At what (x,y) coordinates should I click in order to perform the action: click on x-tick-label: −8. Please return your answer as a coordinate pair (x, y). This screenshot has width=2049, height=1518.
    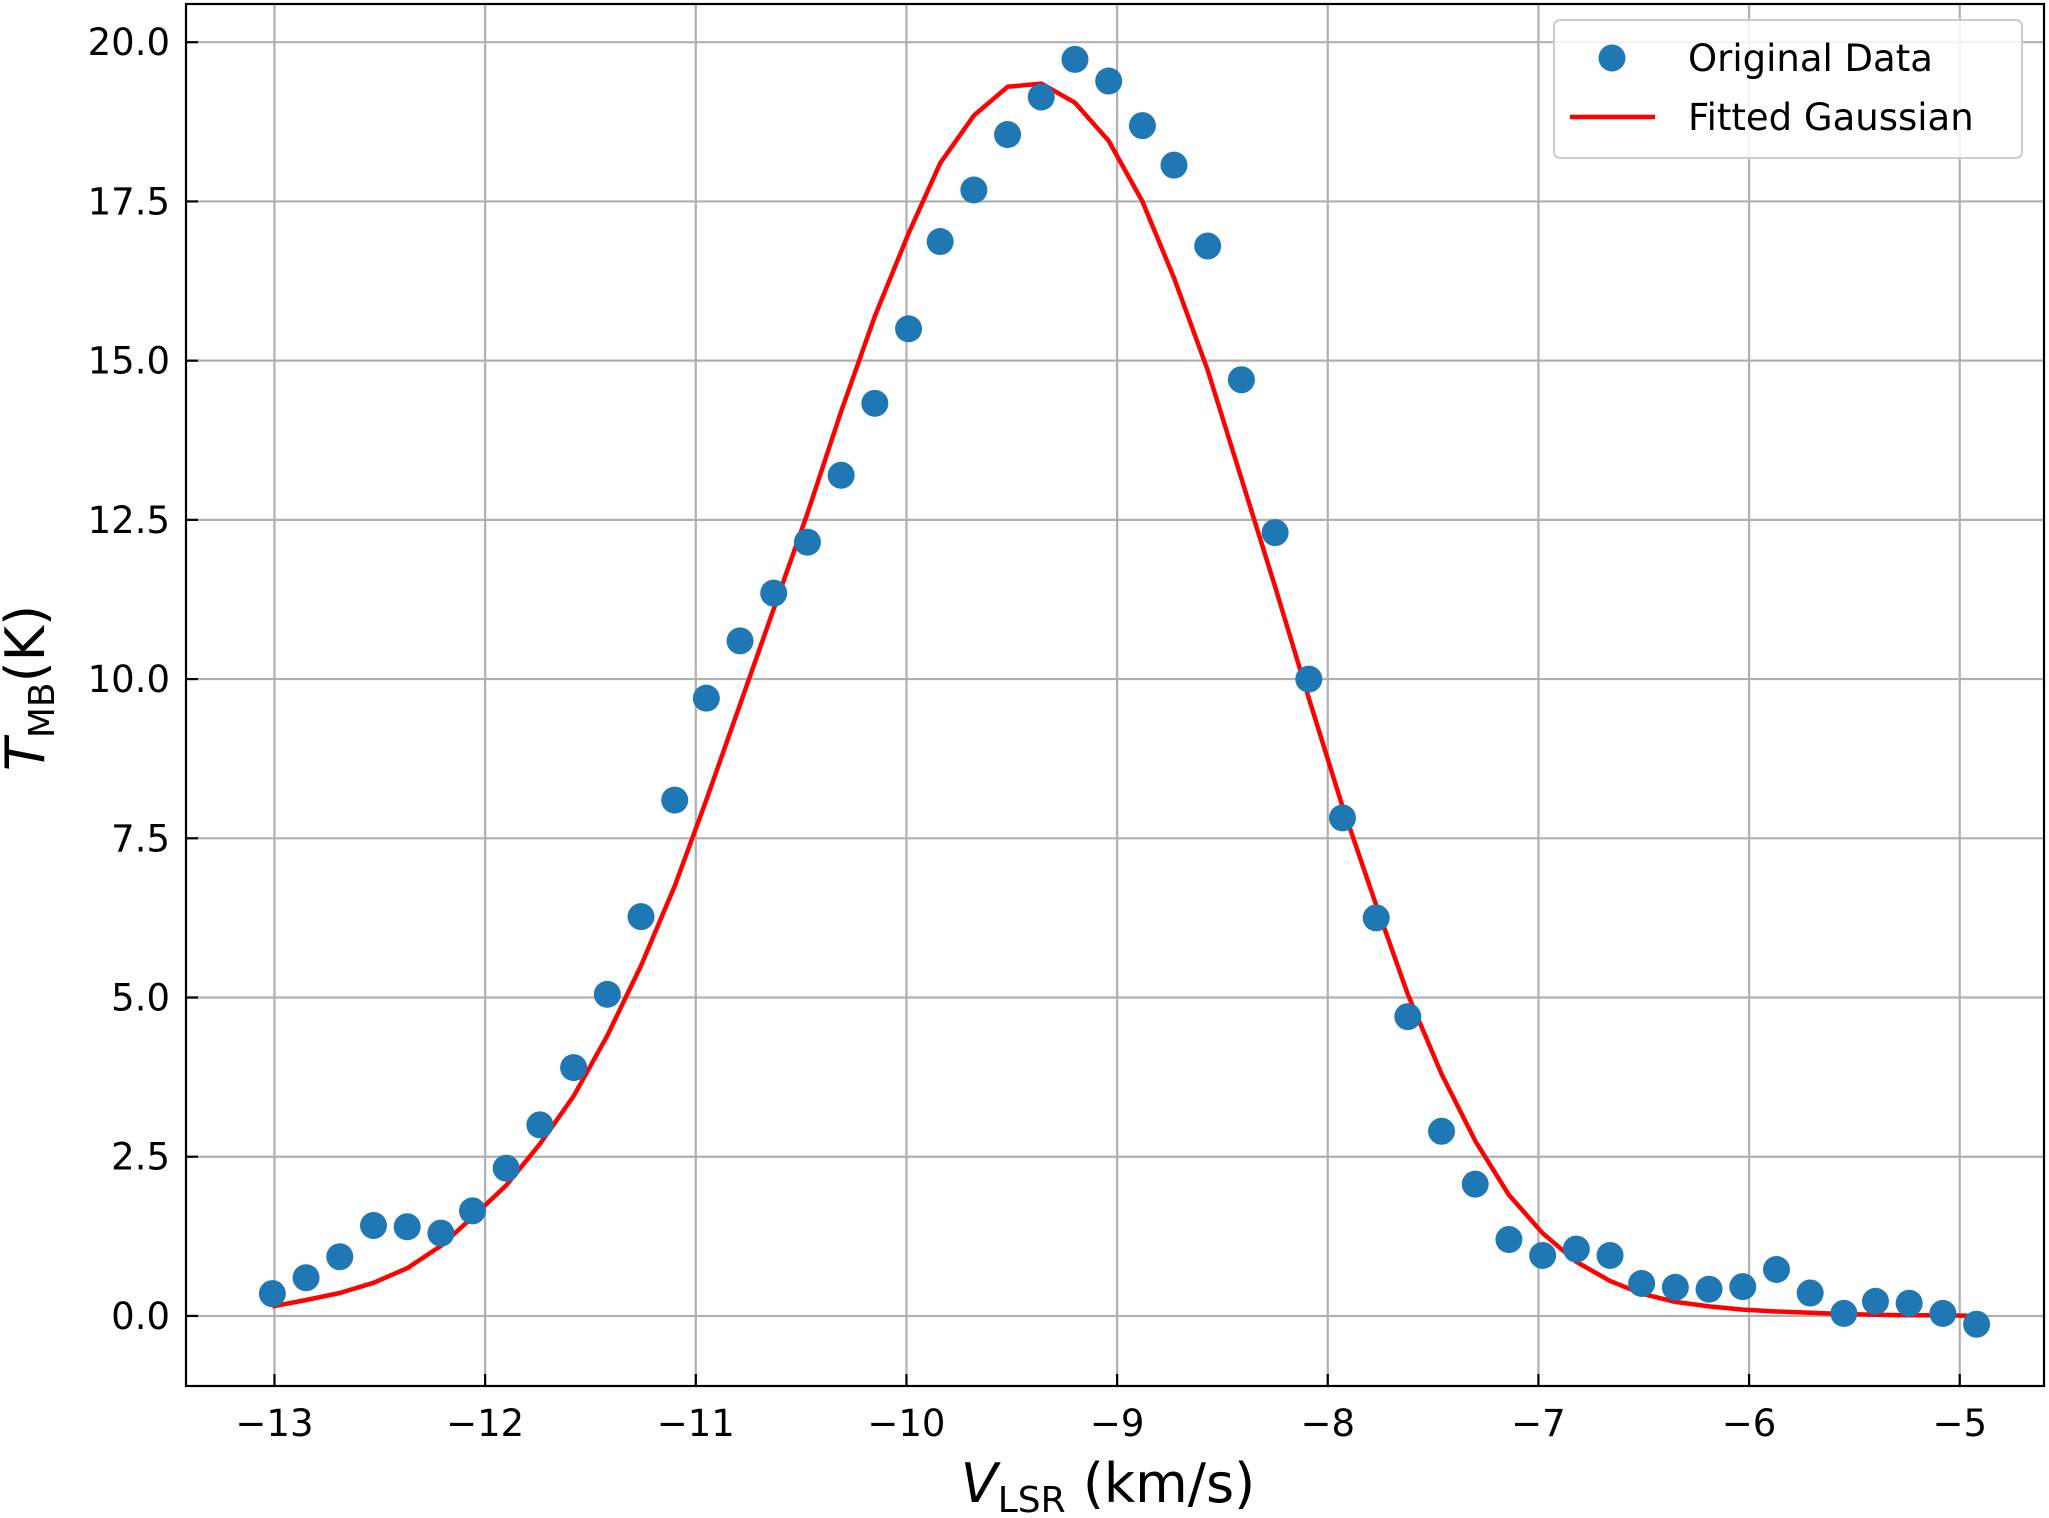
    Looking at the image, I should click on (1327, 1423).